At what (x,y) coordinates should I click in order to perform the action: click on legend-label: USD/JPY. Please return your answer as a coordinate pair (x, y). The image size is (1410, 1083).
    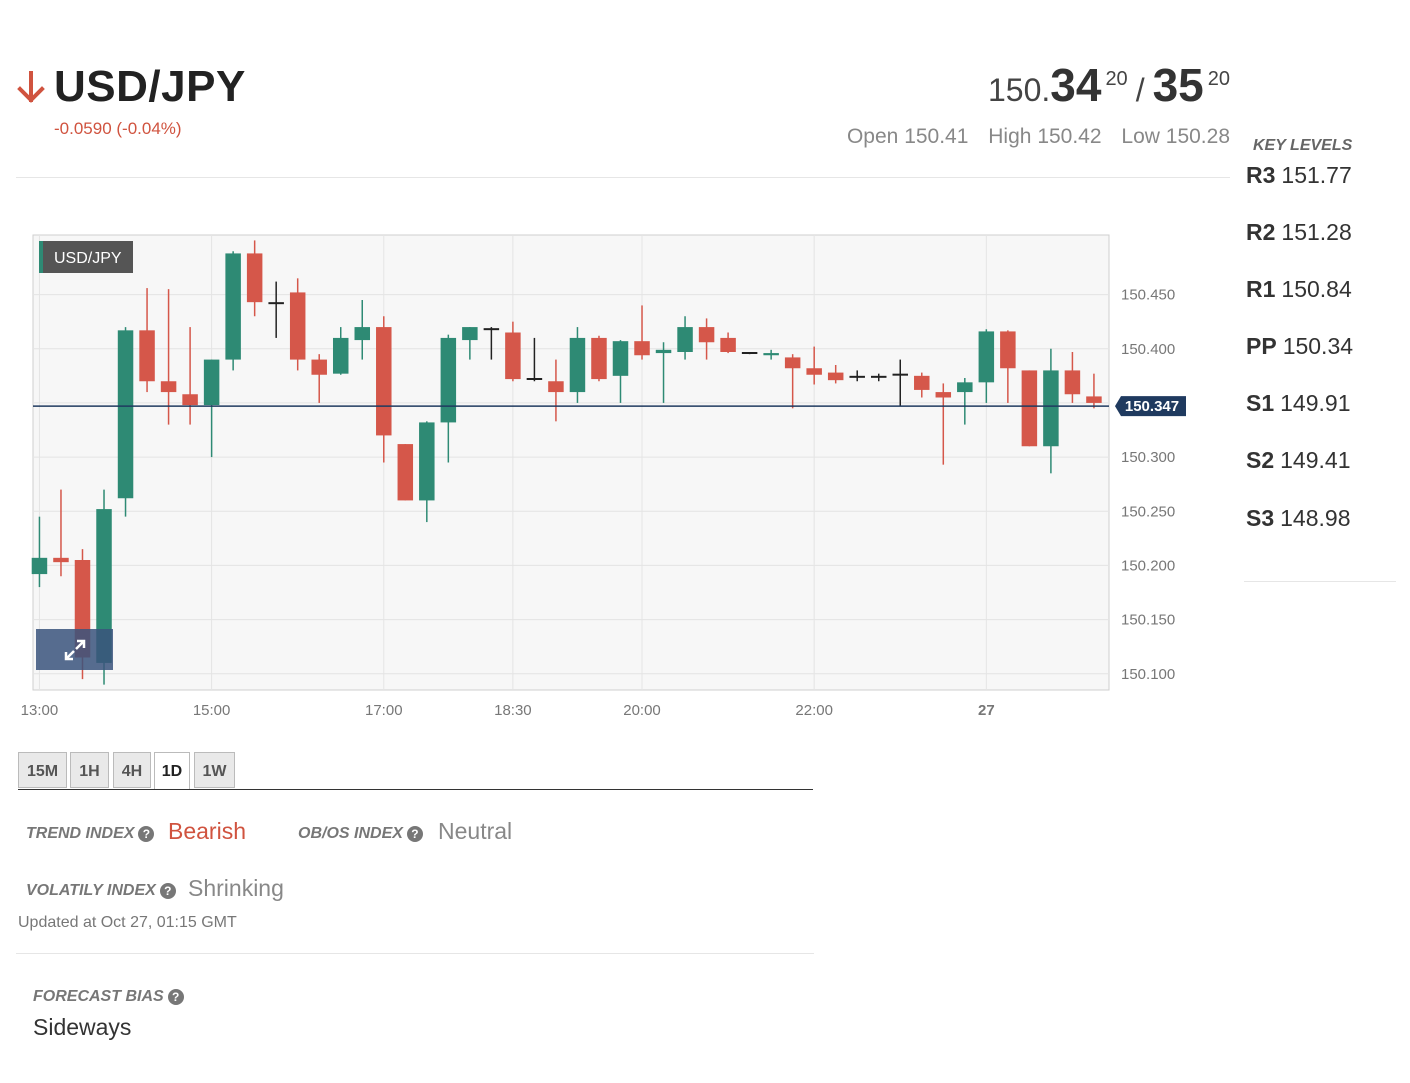
    Looking at the image, I should click on (88, 258).